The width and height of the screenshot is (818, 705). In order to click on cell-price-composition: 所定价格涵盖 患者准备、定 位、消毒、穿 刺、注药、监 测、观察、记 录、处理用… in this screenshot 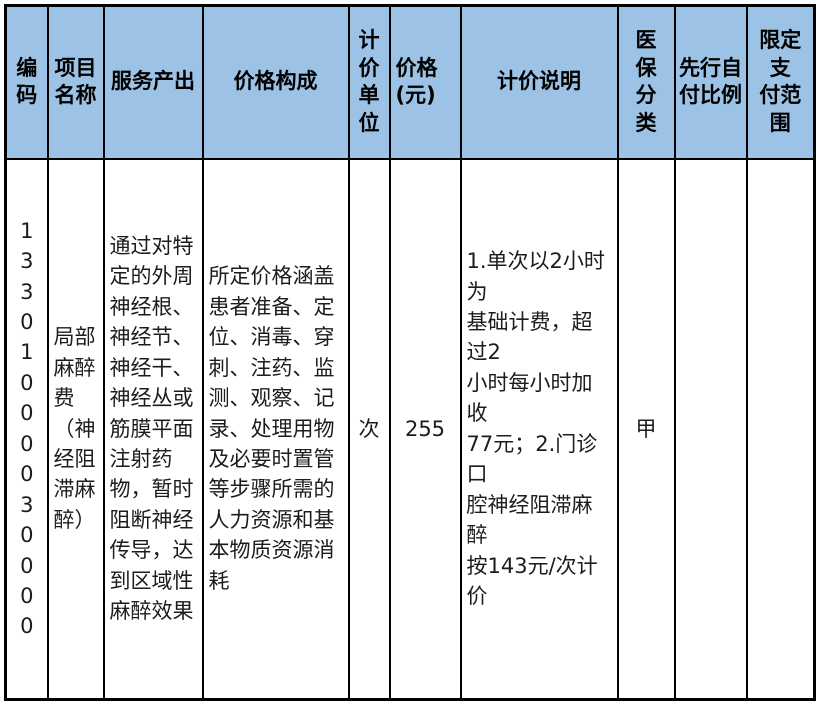, I will do `click(275, 429)`.